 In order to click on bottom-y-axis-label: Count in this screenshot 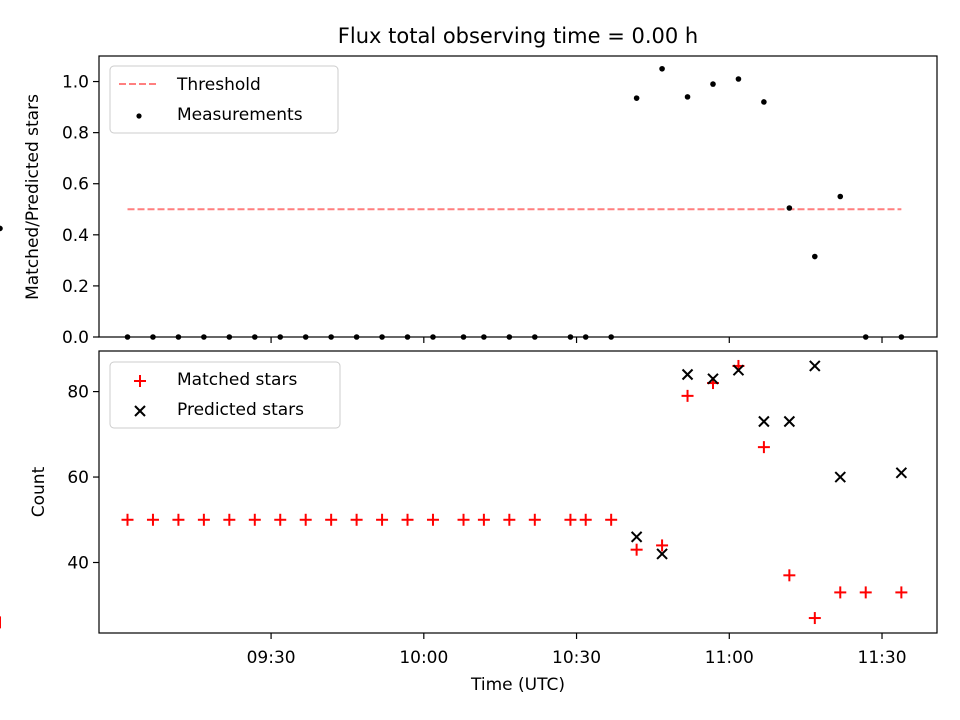, I will do `click(39, 491)`.